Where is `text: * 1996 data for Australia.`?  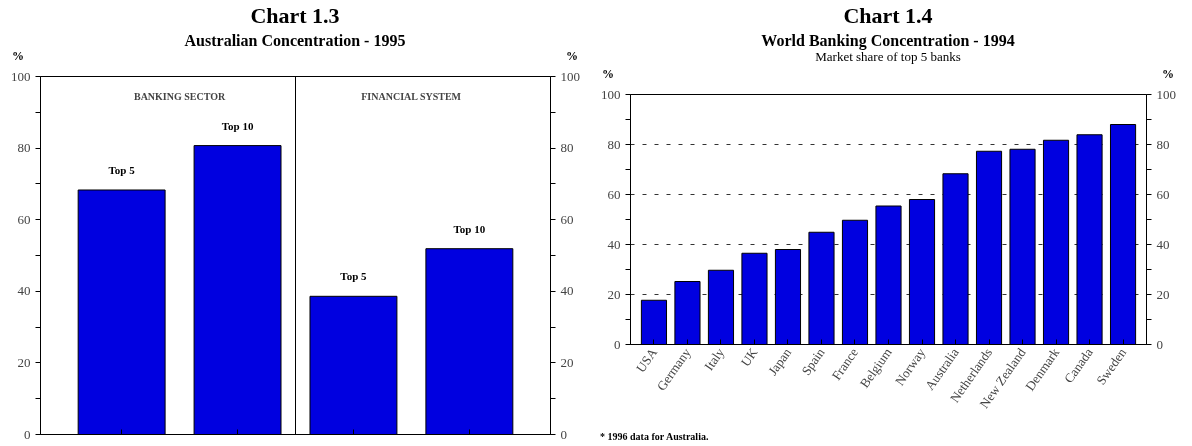 text: * 1996 data for Australia. is located at coordinates (654, 437).